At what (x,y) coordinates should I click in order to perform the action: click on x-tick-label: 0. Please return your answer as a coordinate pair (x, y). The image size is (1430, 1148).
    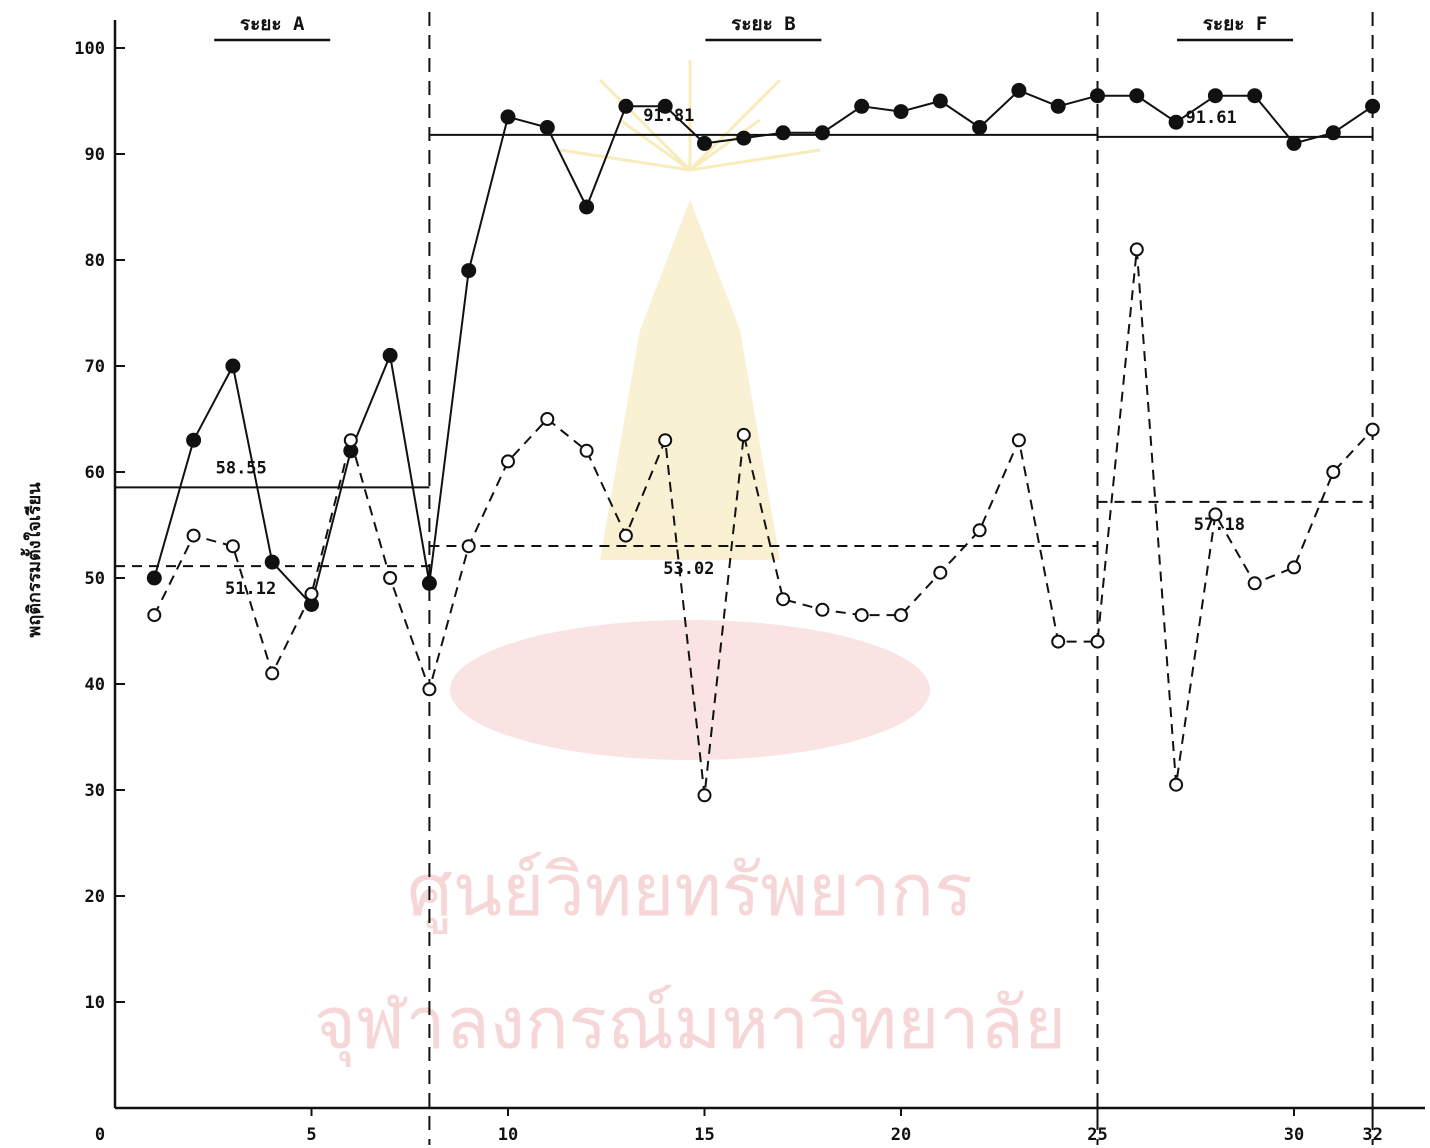
    Looking at the image, I should click on (100, 1135).